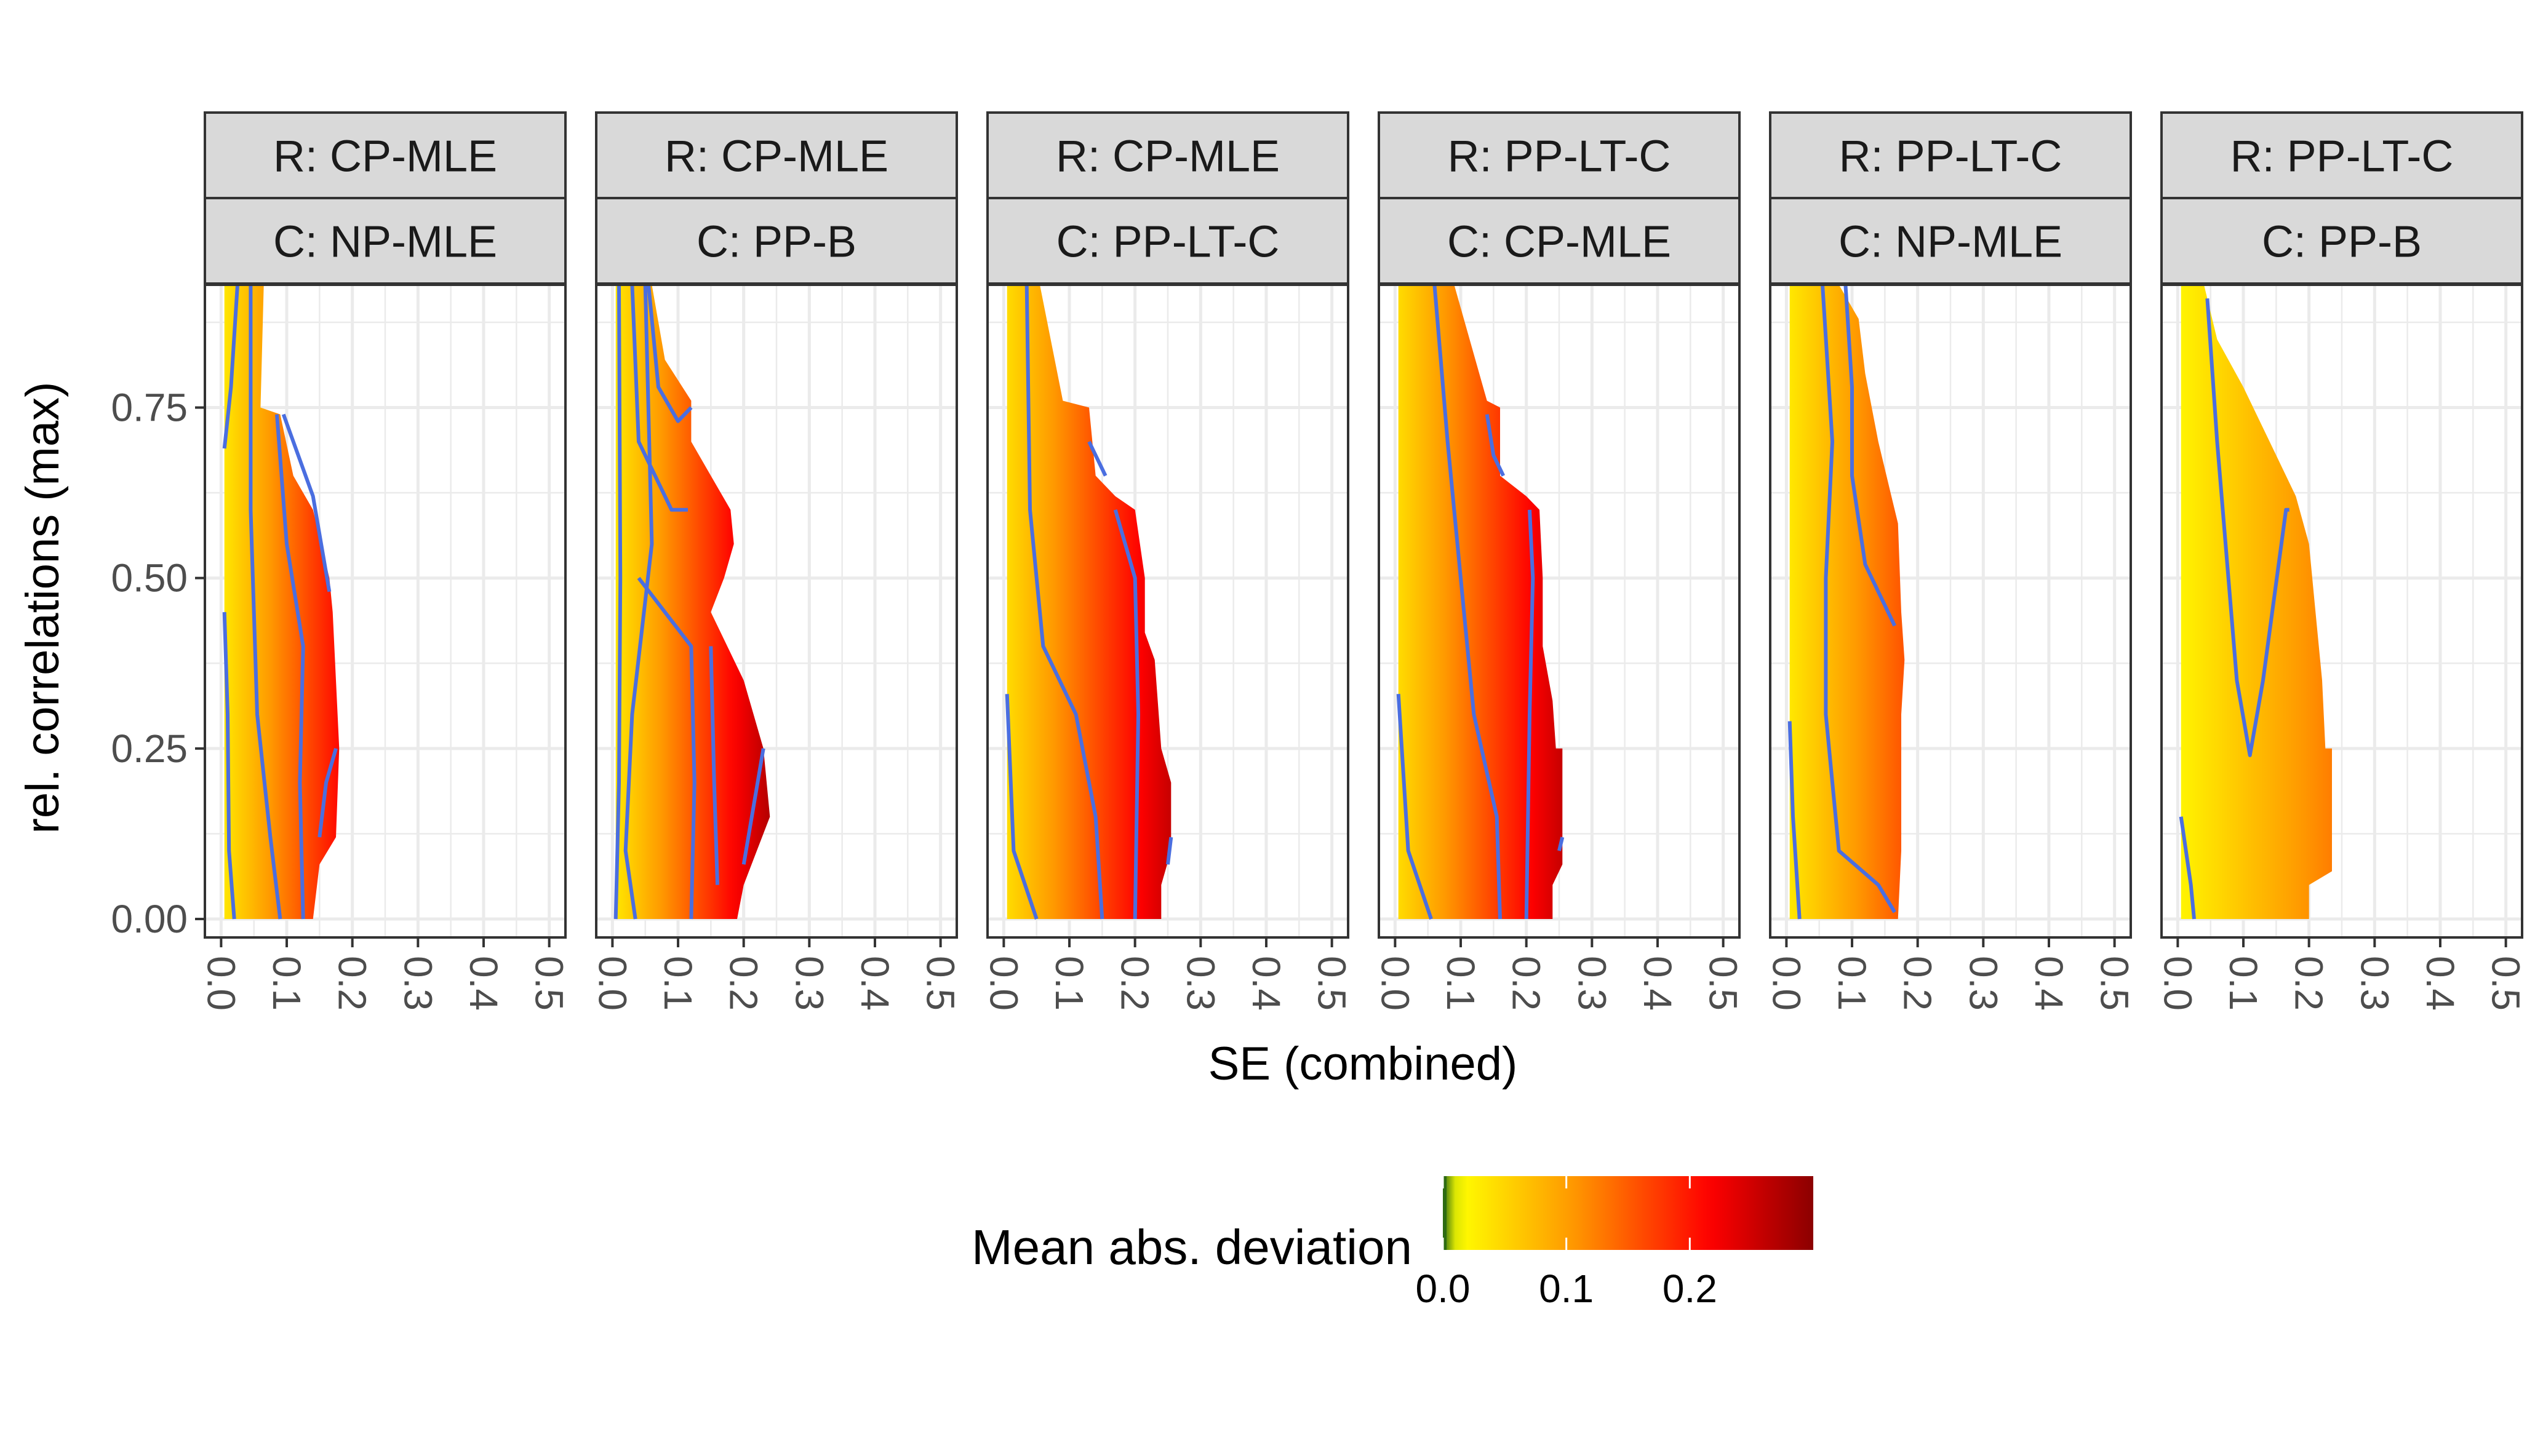 The image size is (2543, 1456). I want to click on facet-panel-5: R: PP-LT-C C: NP-MLE 0.0 0.1 0.2 0.3 0.4 0.5, so click(1950, 561).